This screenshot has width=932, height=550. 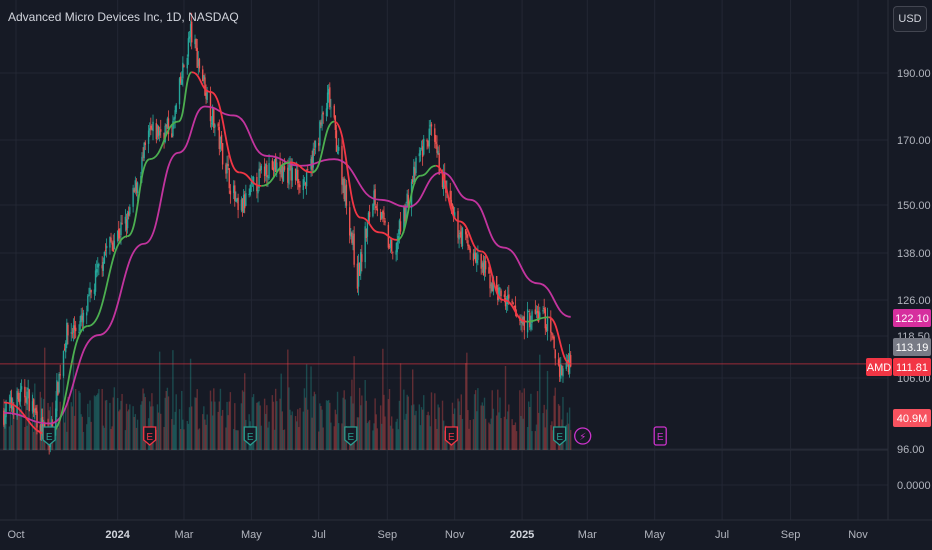 What do you see at coordinates (149, 437) in the screenshot?
I see `earnings-label: E` at bounding box center [149, 437].